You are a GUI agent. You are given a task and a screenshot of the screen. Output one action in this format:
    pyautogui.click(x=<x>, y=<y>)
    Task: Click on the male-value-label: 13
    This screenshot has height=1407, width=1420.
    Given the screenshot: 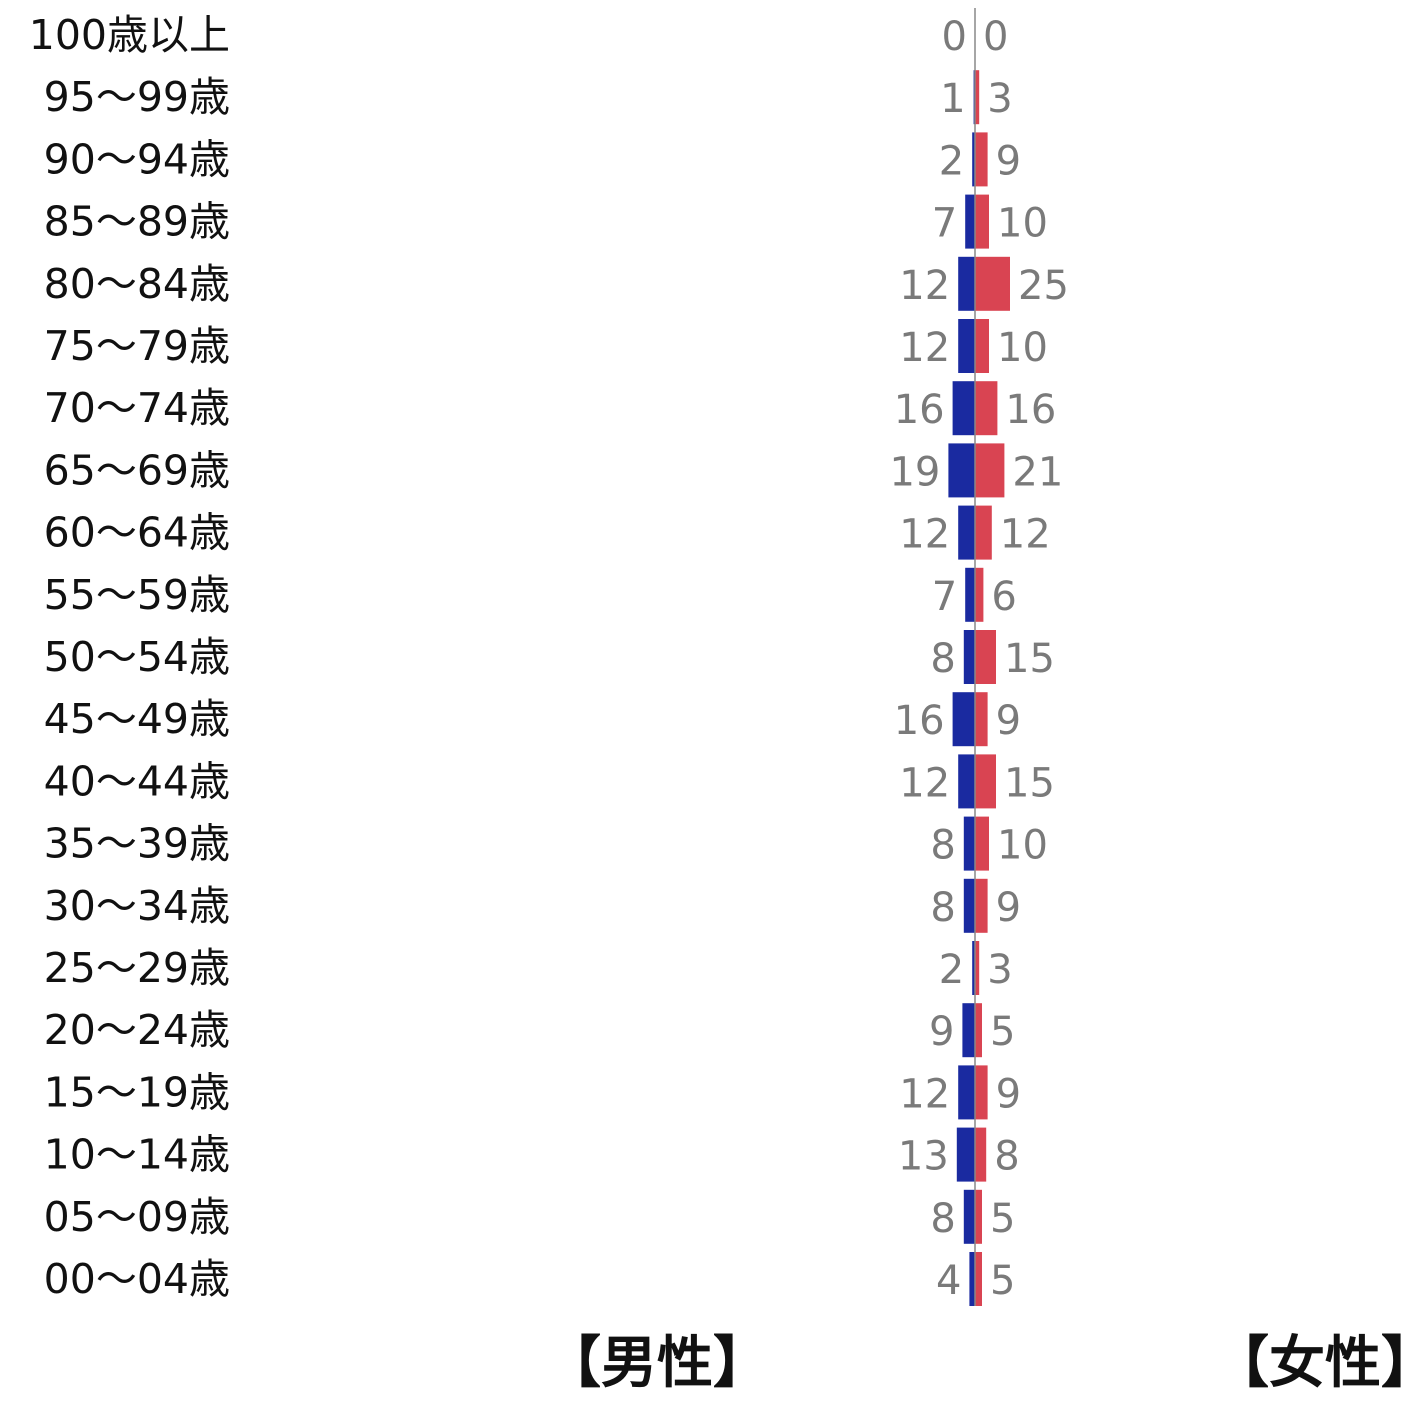 What is the action you would take?
    pyautogui.click(x=923, y=1157)
    